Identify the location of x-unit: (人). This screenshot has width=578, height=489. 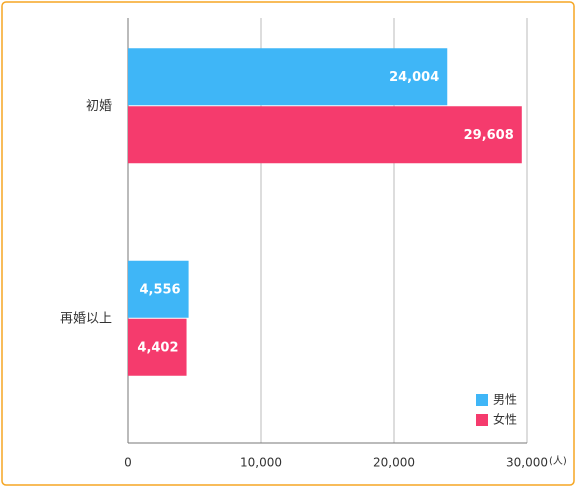
(558, 461).